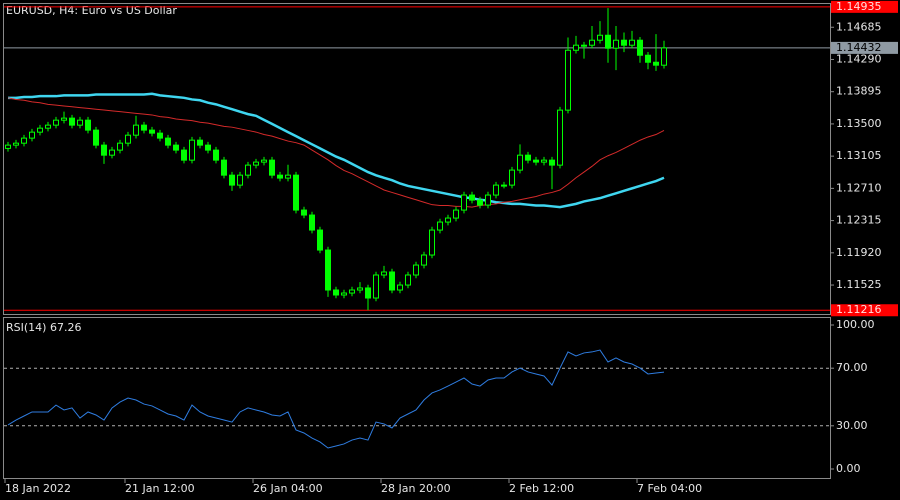 This screenshot has width=900, height=500. I want to click on y-tick-label: 70.00, so click(852, 367).